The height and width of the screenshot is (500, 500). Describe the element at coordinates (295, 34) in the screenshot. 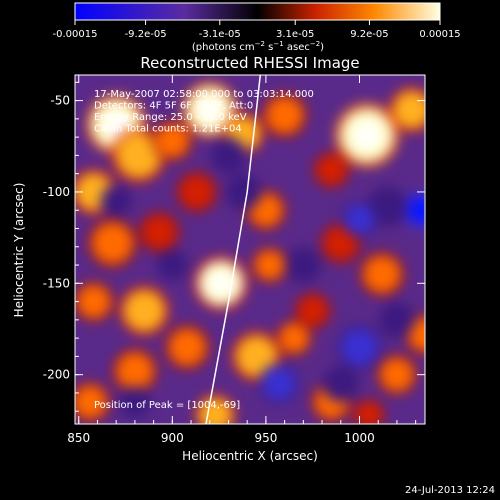

I see `colorbar-tick-label: 3.1e-05` at that location.